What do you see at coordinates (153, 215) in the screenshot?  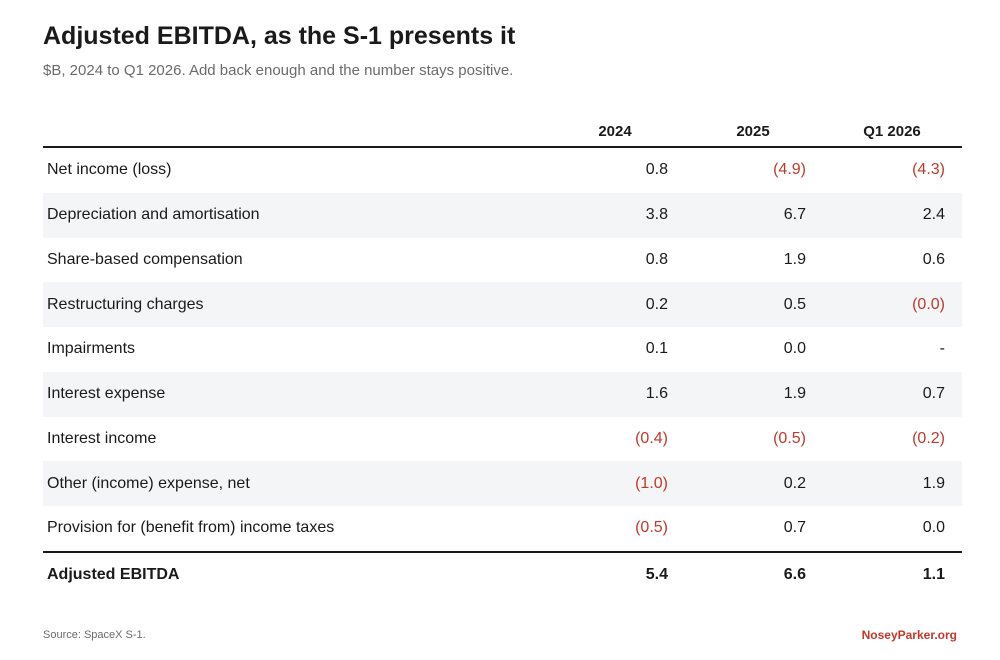 I see `row-label: Depreciation and amortisation` at bounding box center [153, 215].